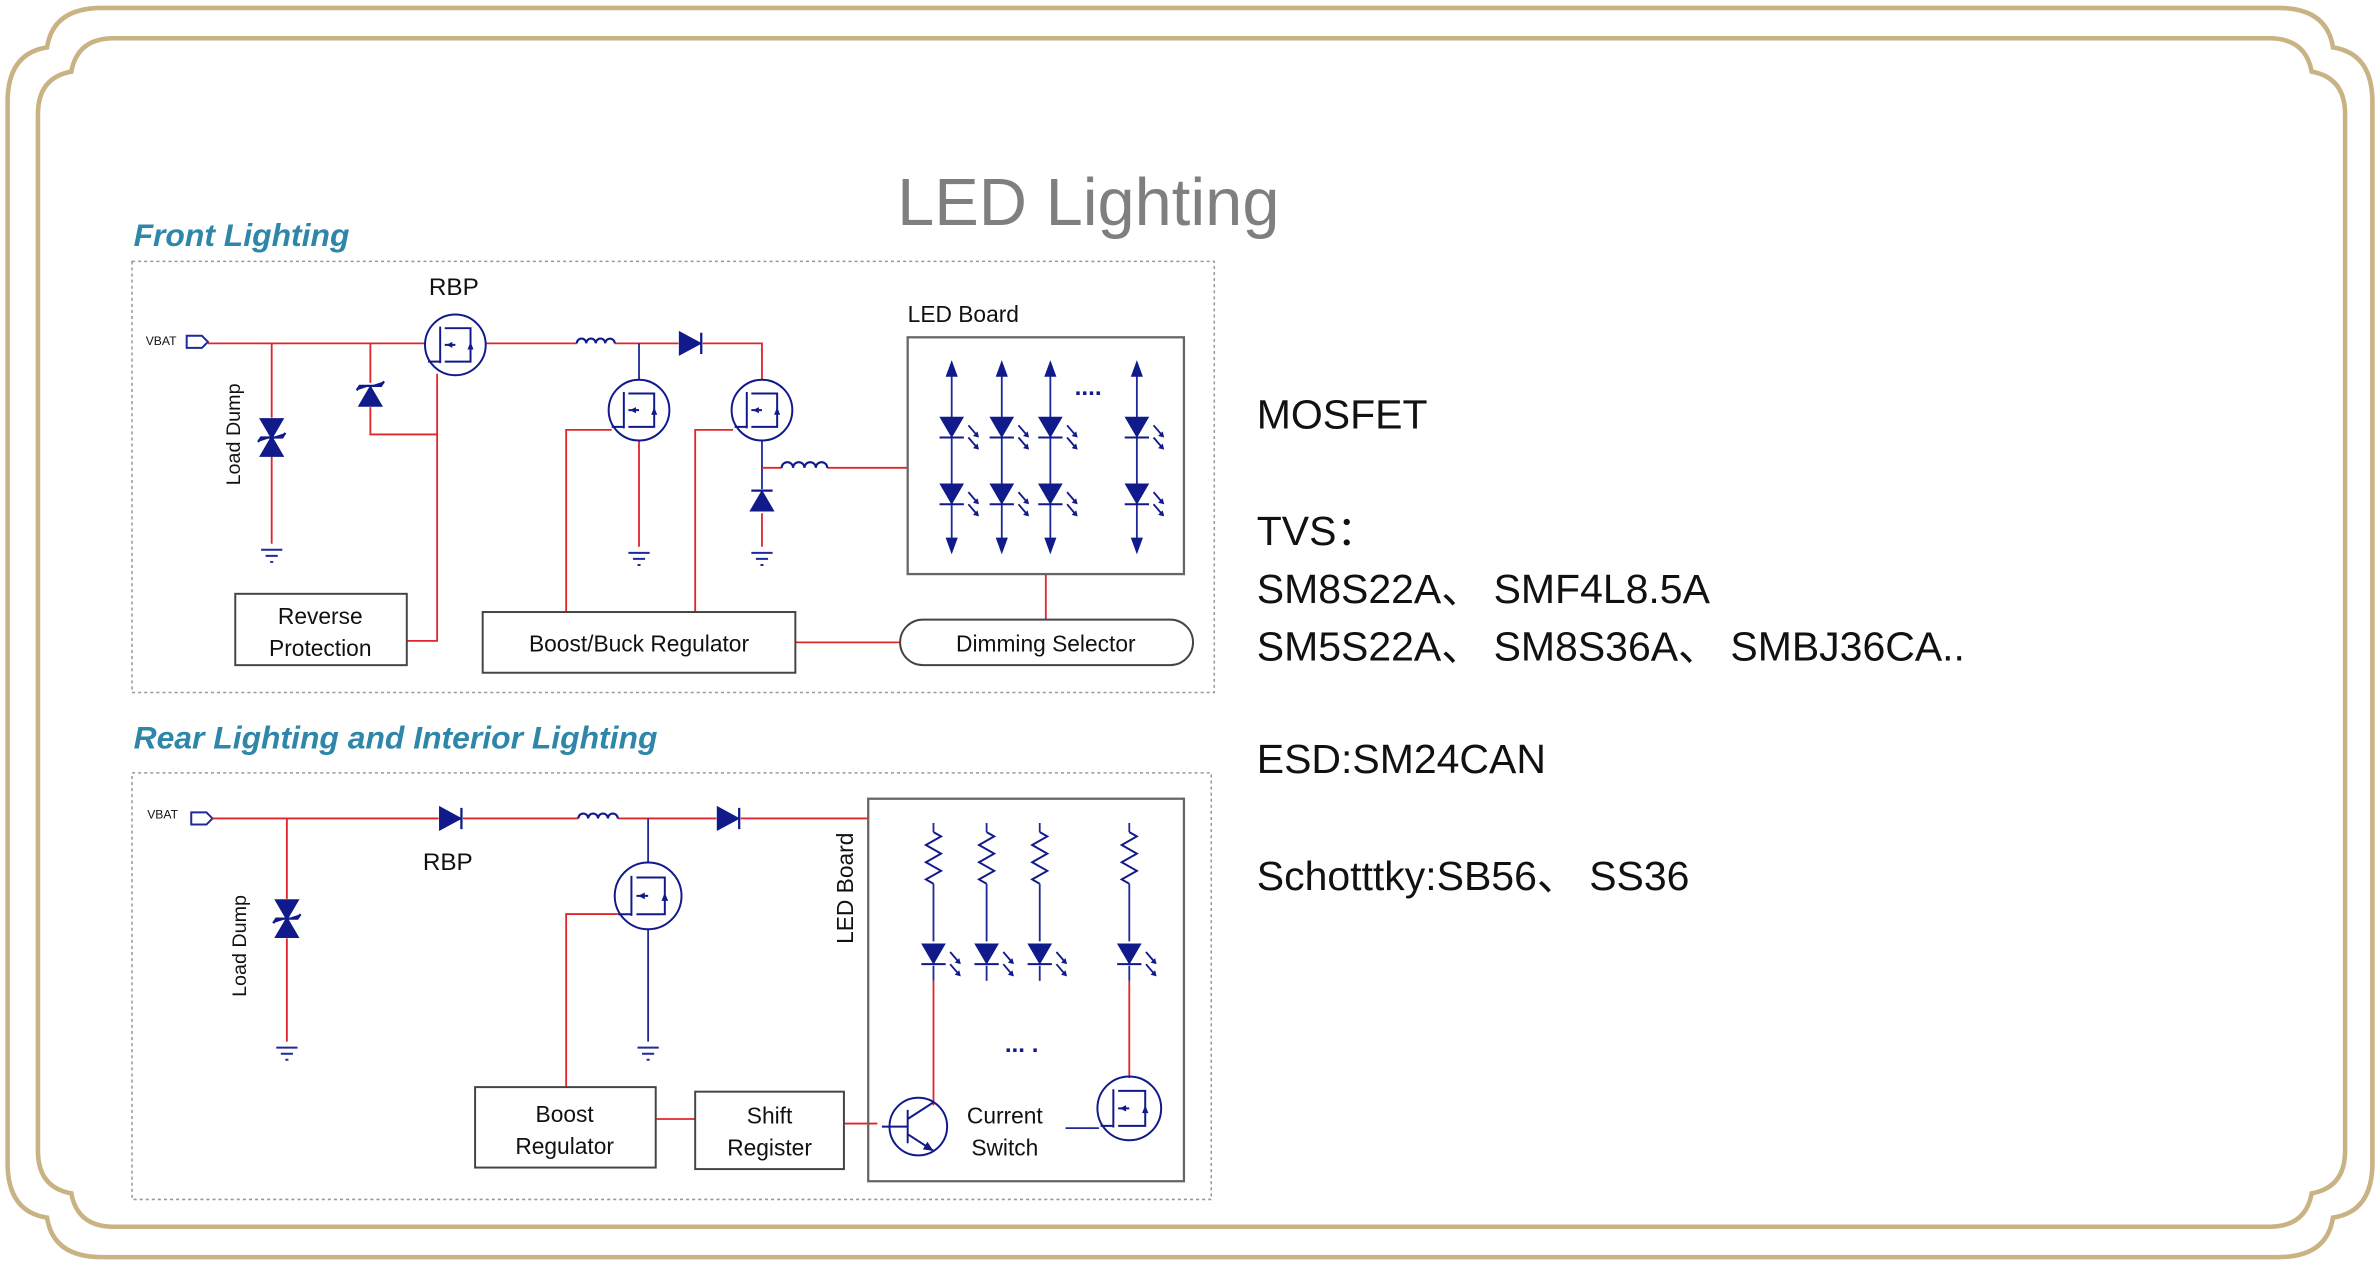 The height and width of the screenshot is (1262, 2380). I want to click on front-rbp-label: RBP, so click(454, 287).